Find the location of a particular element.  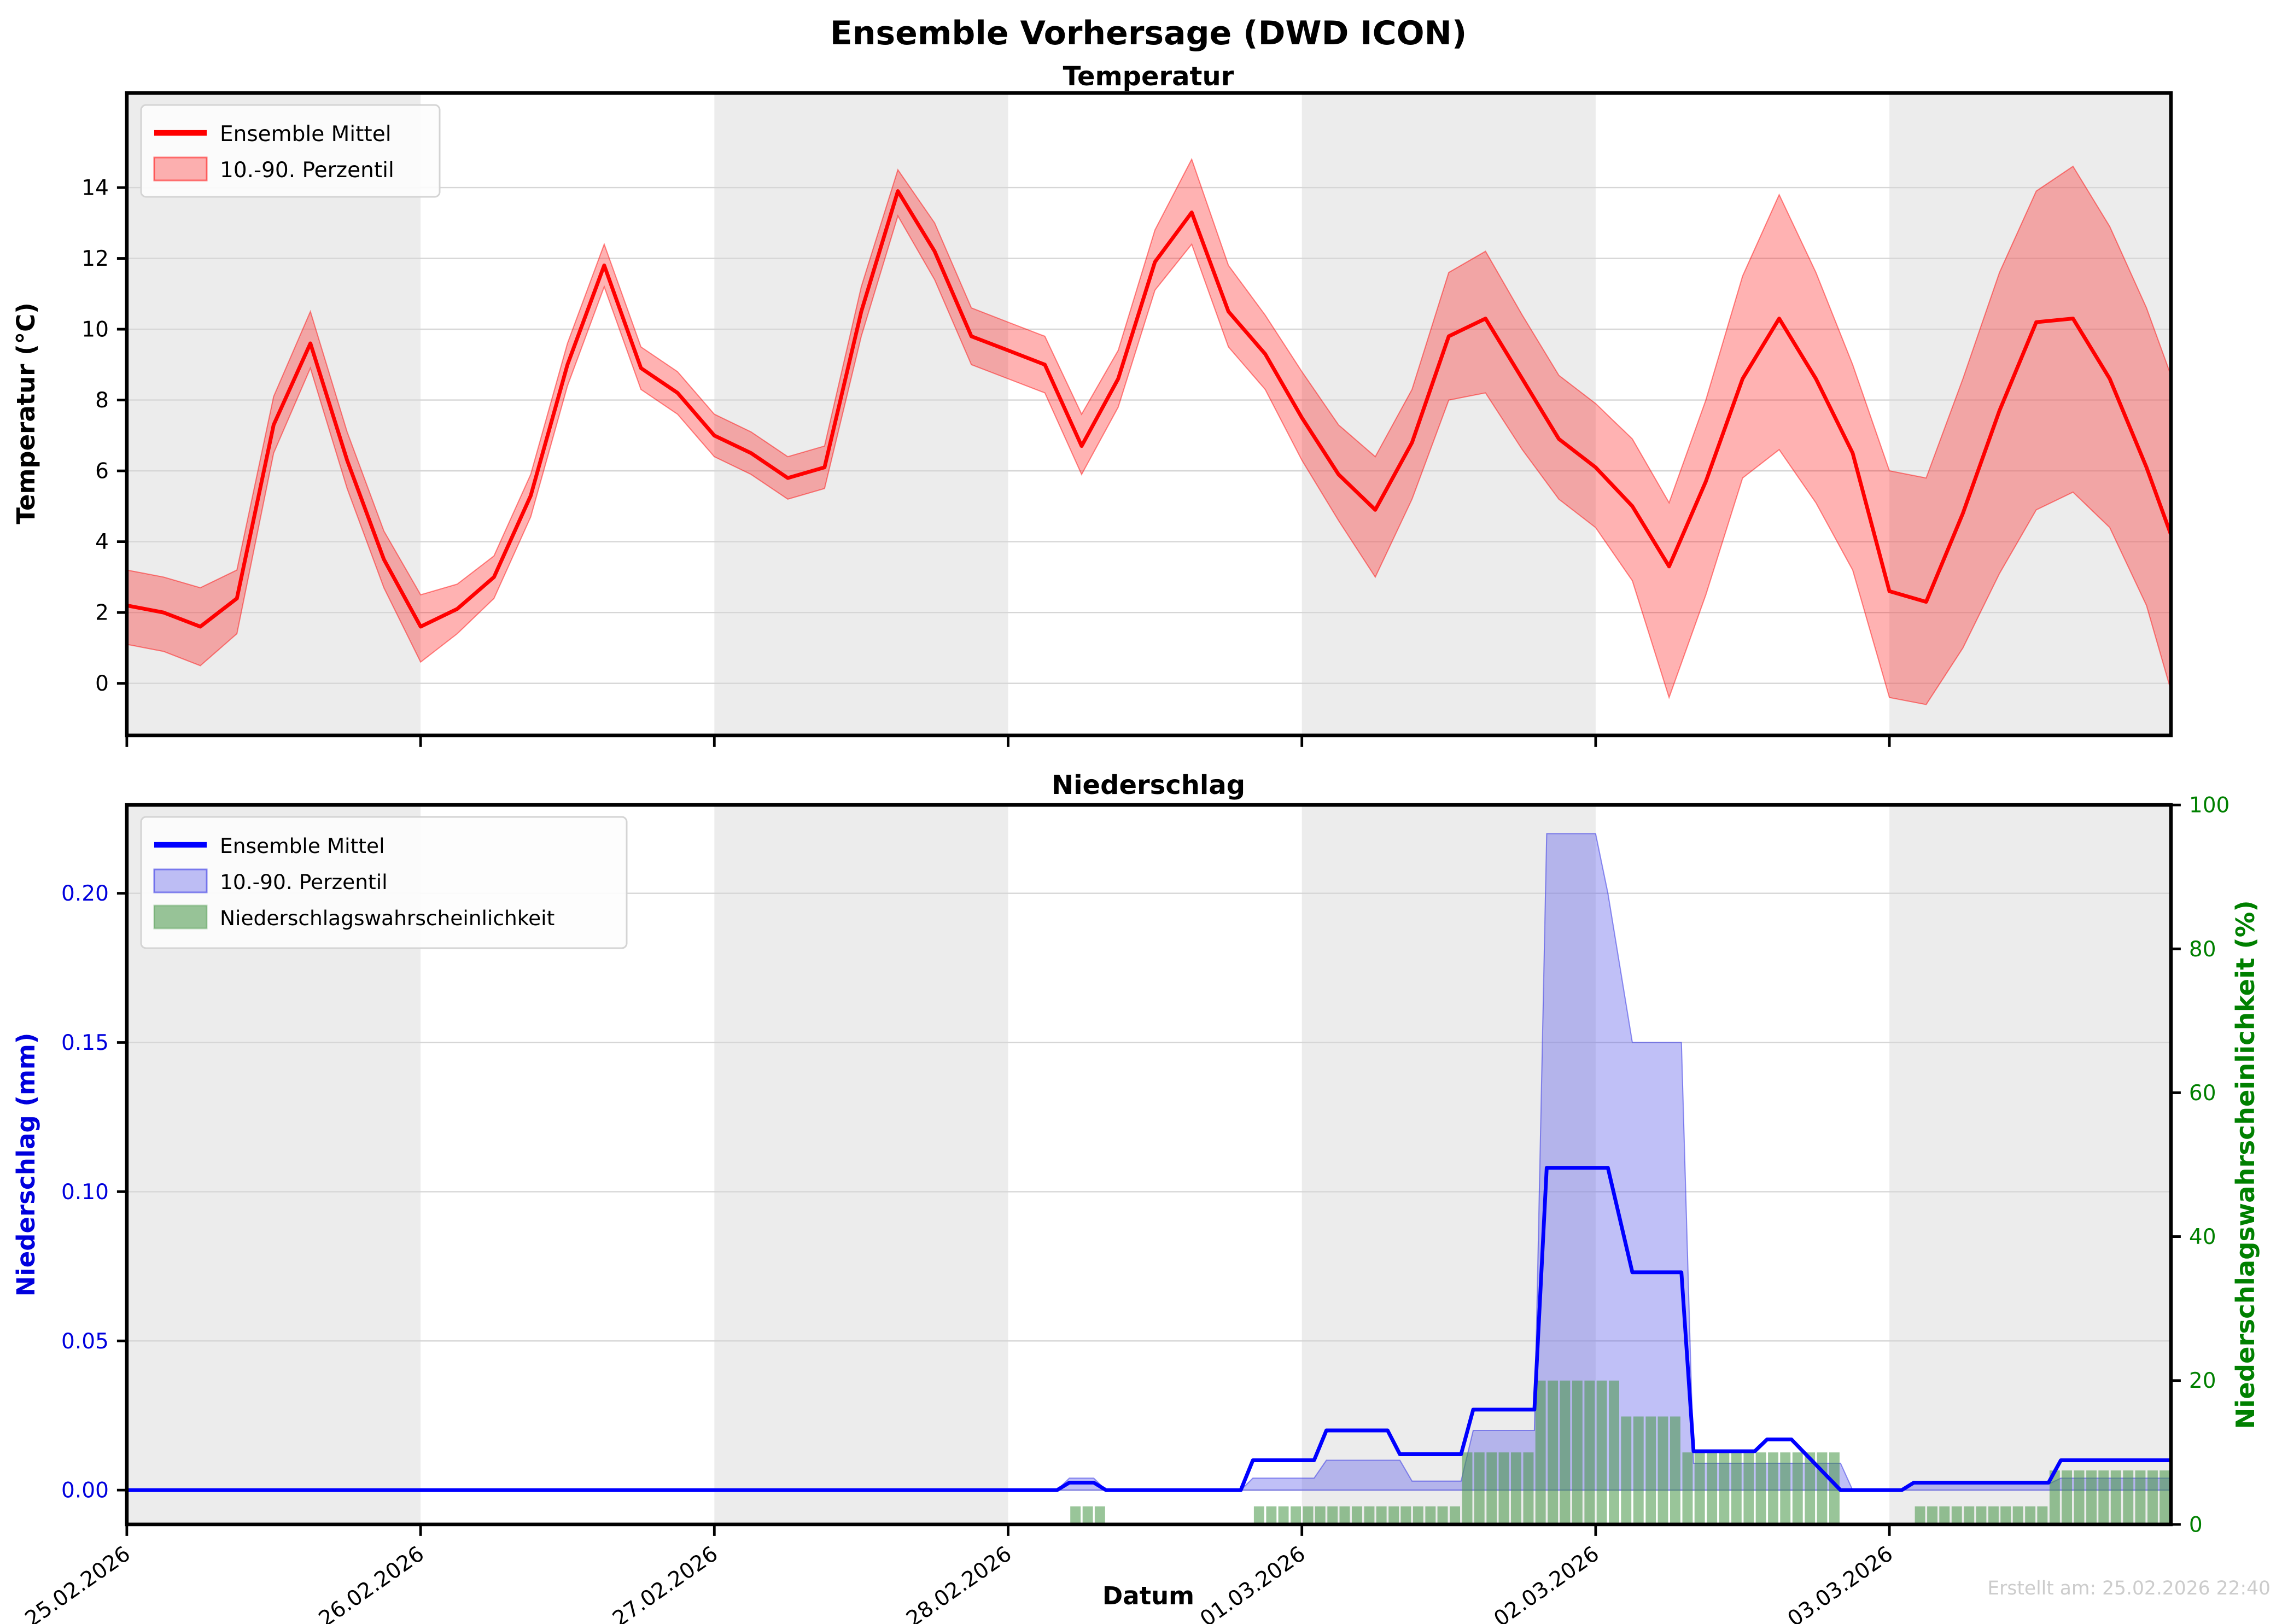

x-tick-label: 26.02.2026 is located at coordinates (371, 1582).